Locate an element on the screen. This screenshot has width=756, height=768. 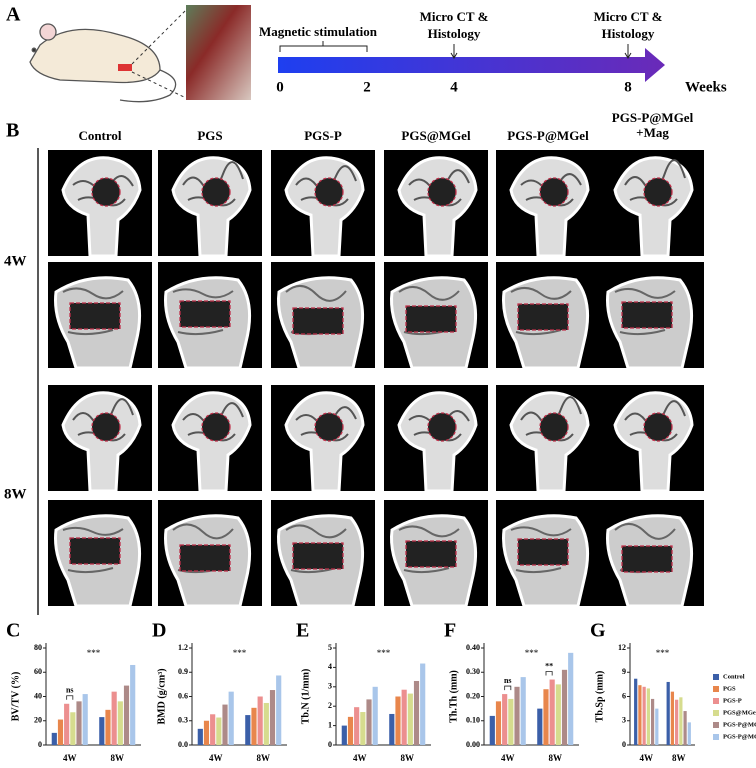
surgery-photo is located at coordinates (218, 52).